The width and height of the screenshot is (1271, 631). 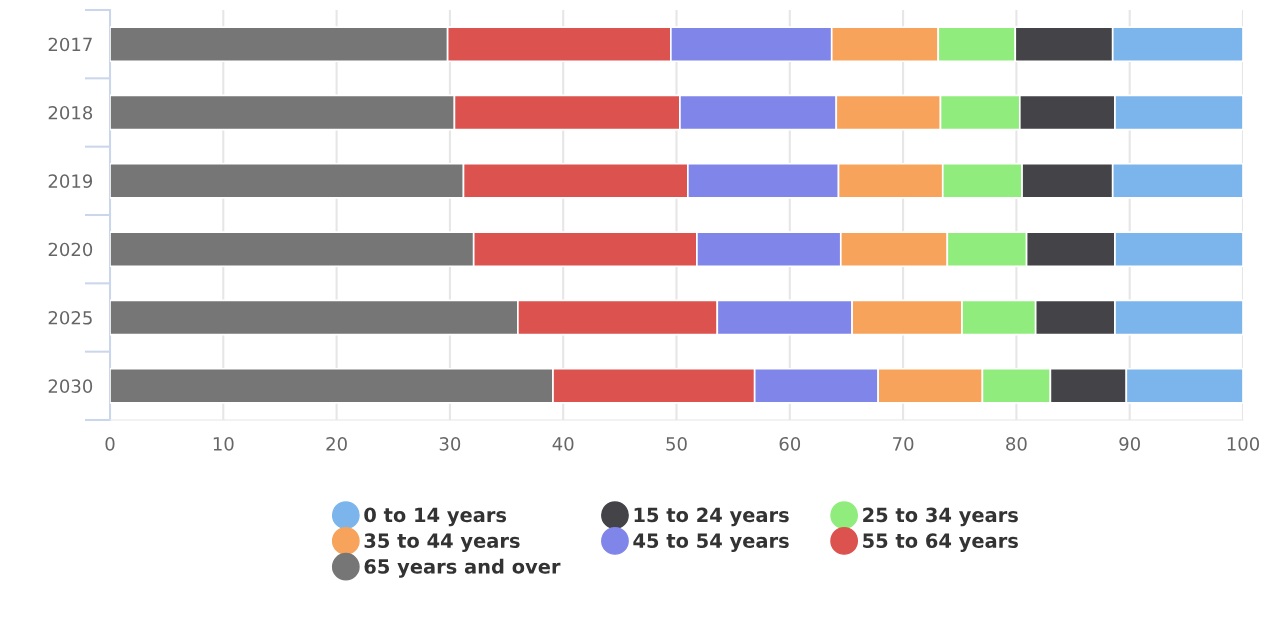 I want to click on x-tick-label: 50, so click(x=676, y=443).